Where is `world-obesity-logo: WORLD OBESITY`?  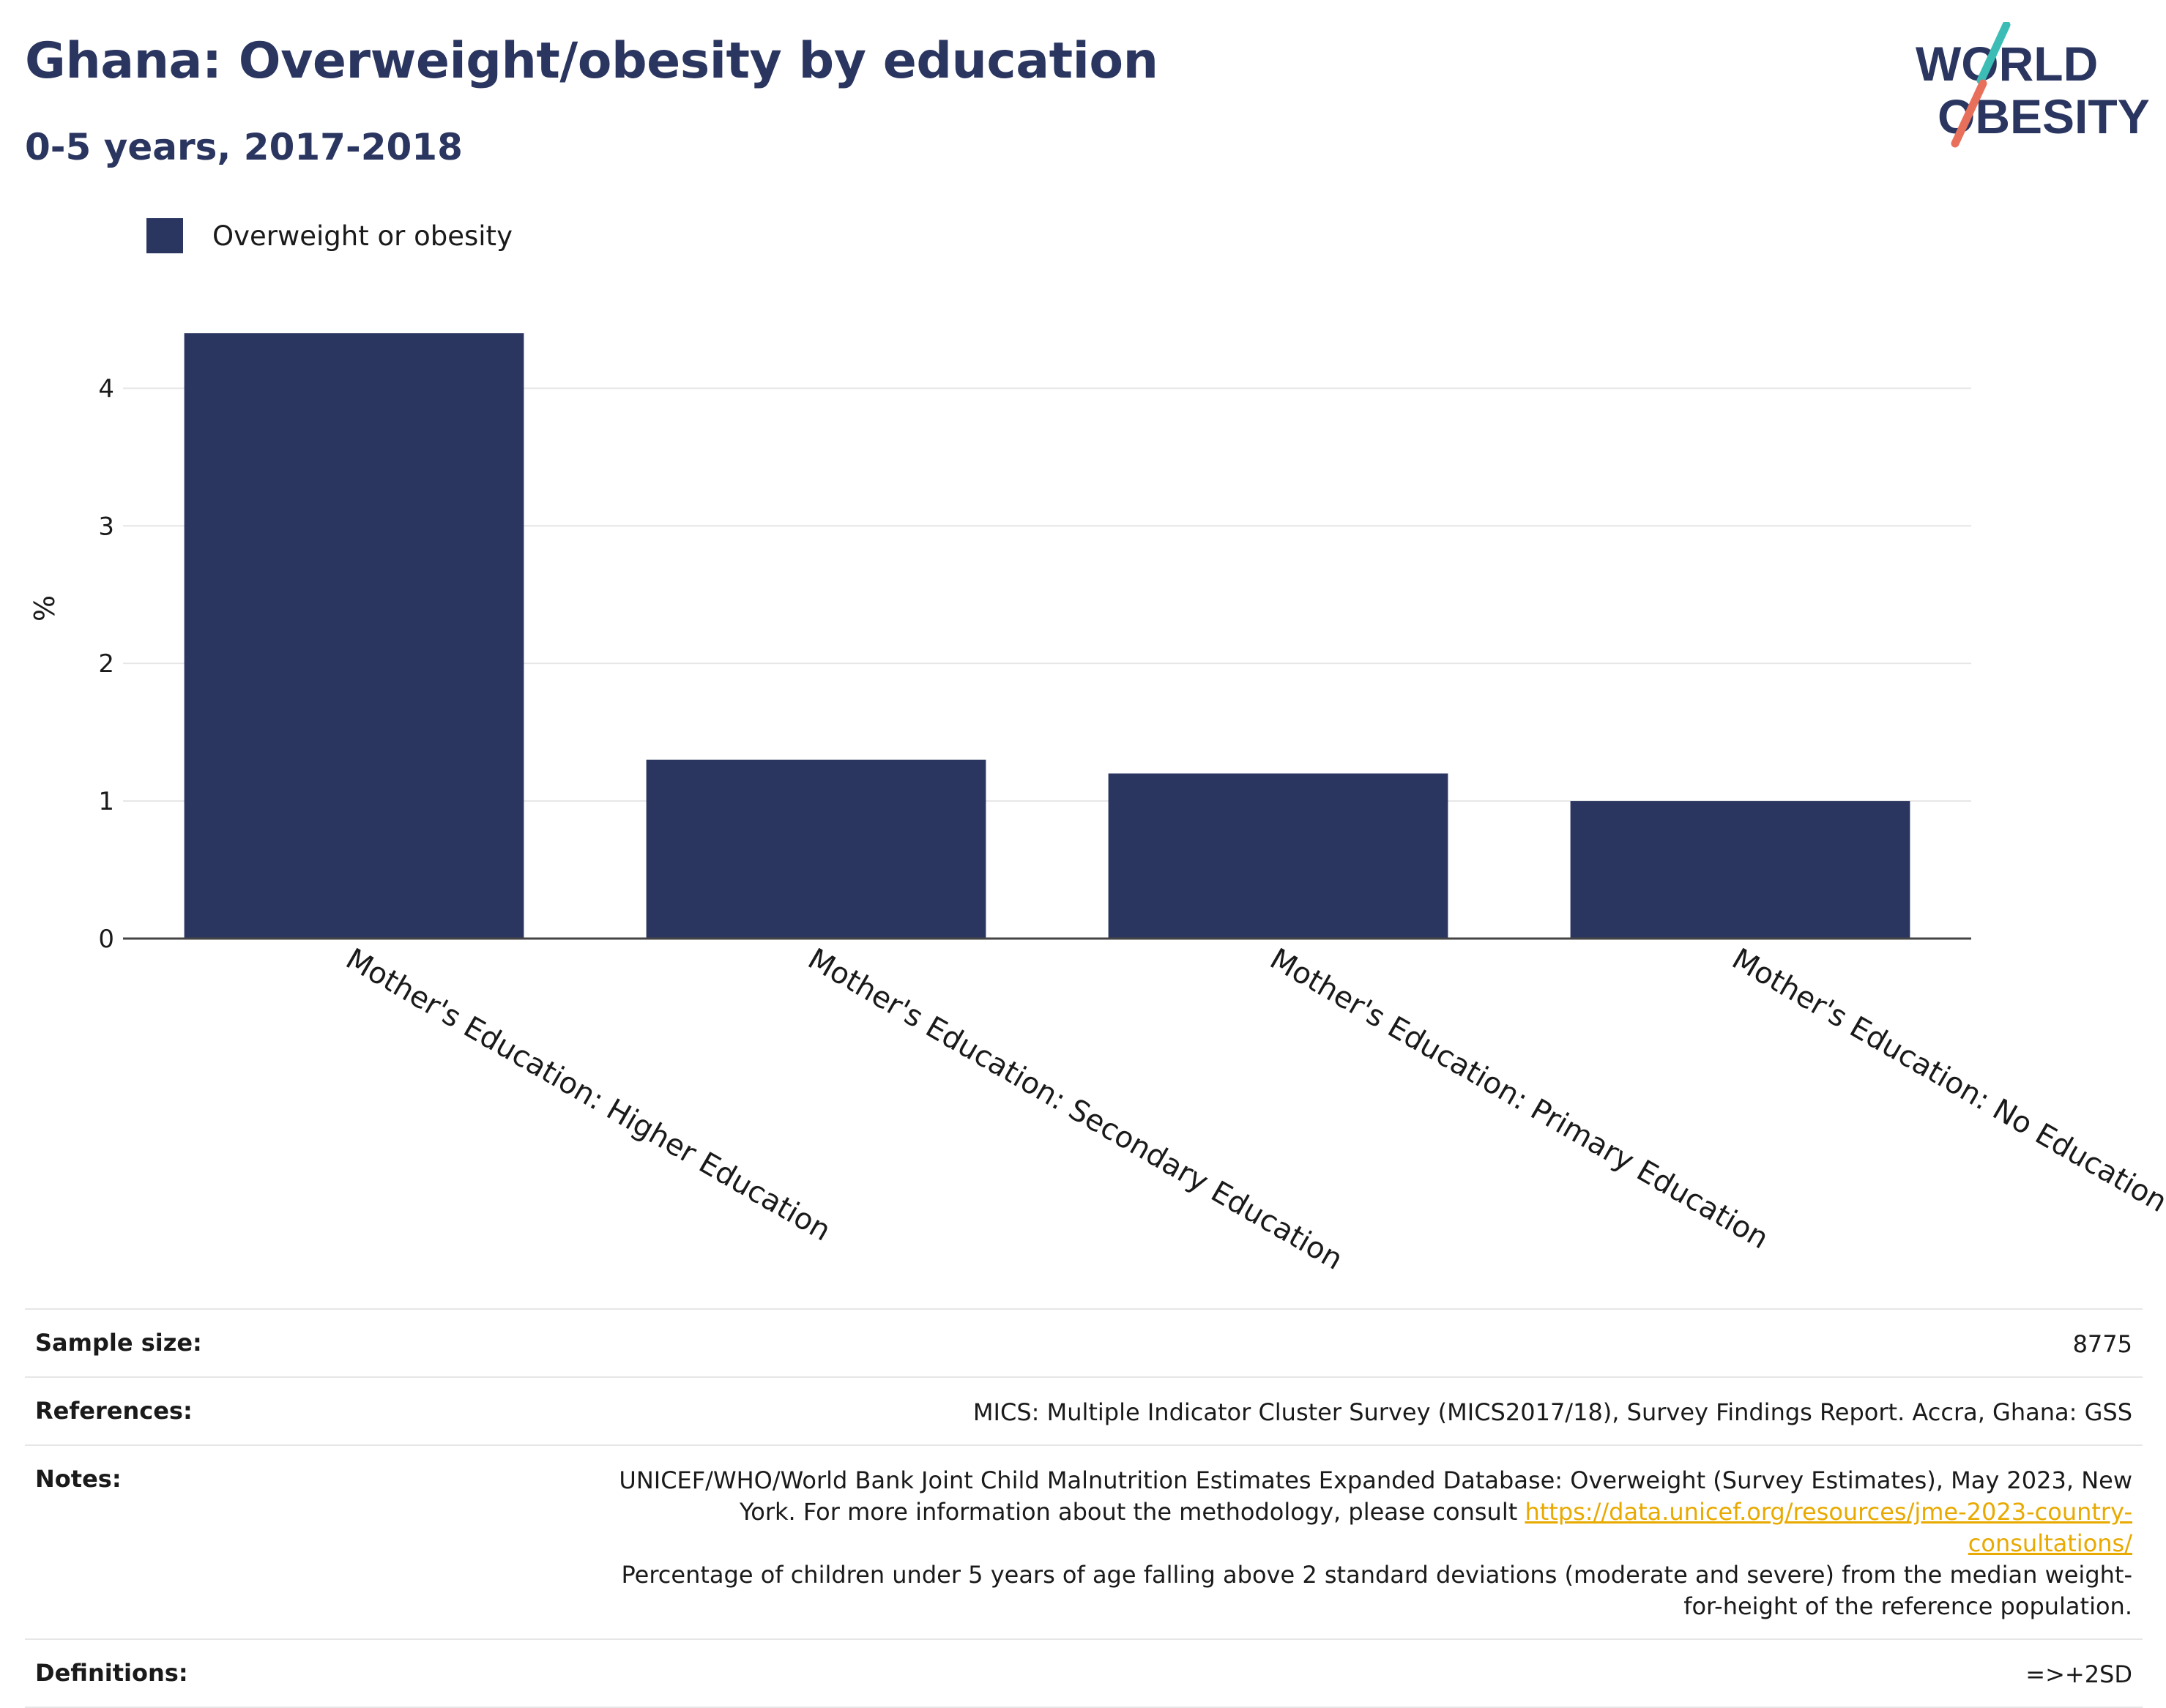
world-obesity-logo: WORLD OBESITY is located at coordinates (2028, 88).